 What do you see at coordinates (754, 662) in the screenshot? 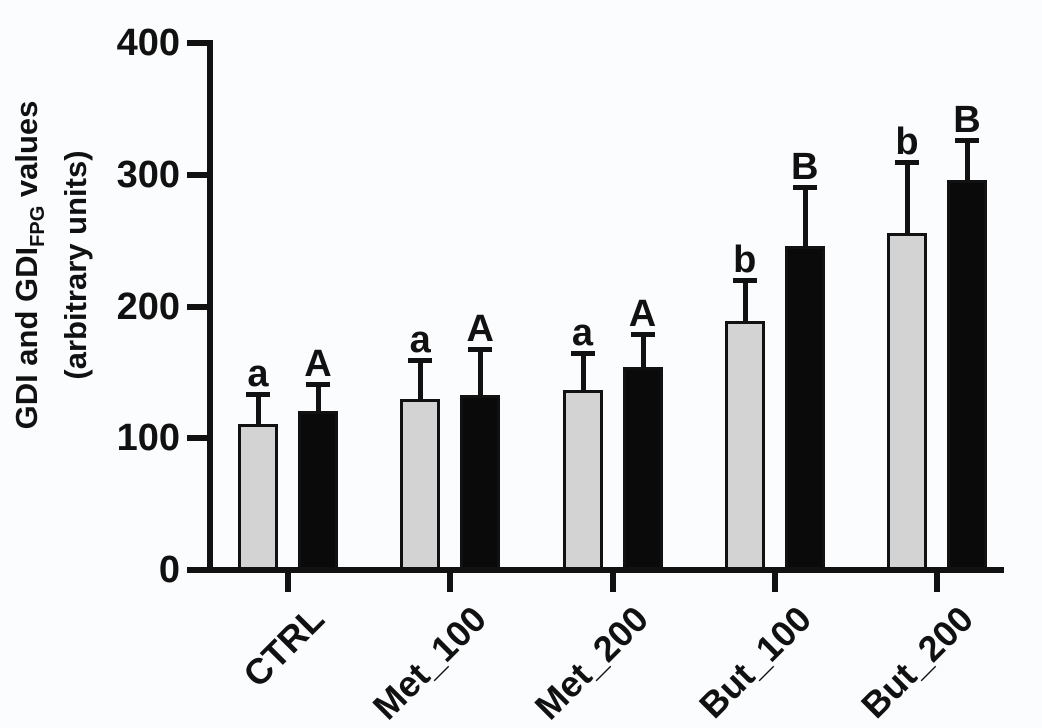
I see `x-tick-label-but-100: But_100` at bounding box center [754, 662].